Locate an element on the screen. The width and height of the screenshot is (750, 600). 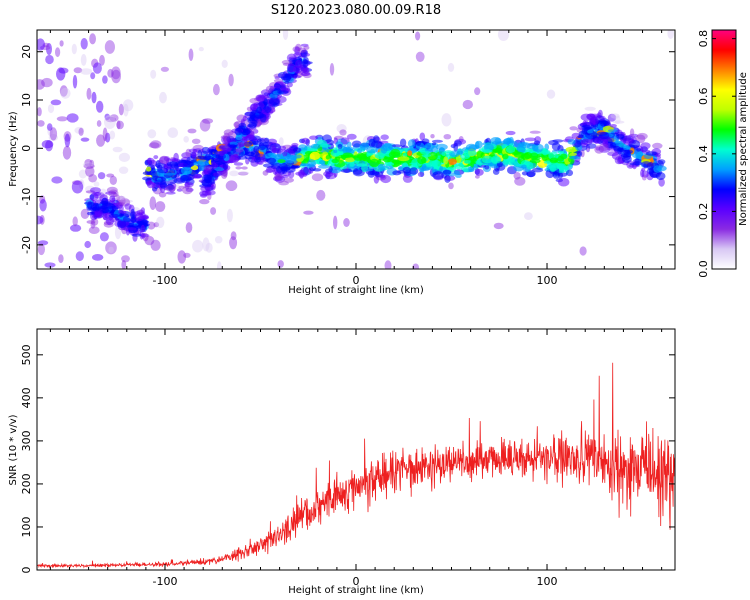
y-tick-label: -10 is located at coordinates (26, 197).